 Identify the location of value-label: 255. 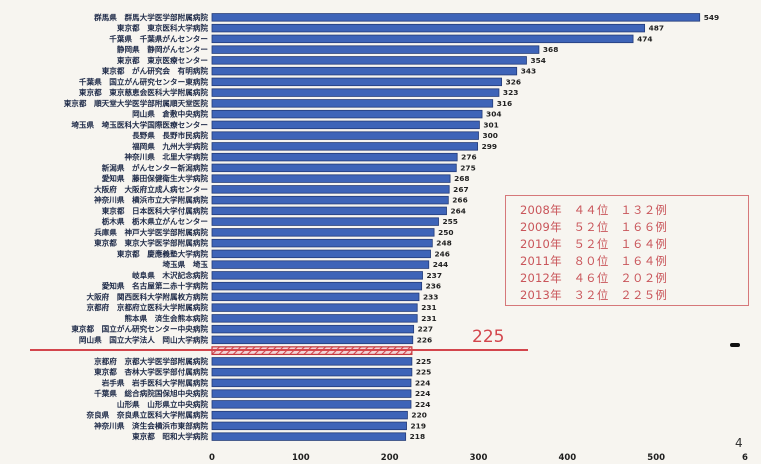
(450, 221).